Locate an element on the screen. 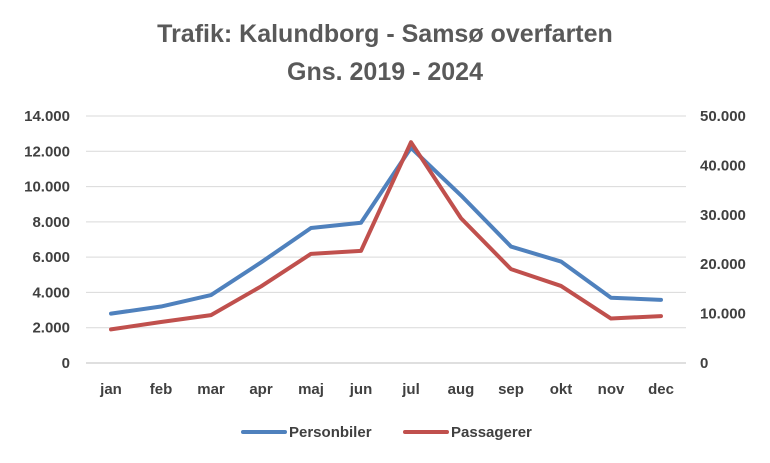 The height and width of the screenshot is (463, 770). y-left-tick-label: 12.000 is located at coordinates (47, 151).